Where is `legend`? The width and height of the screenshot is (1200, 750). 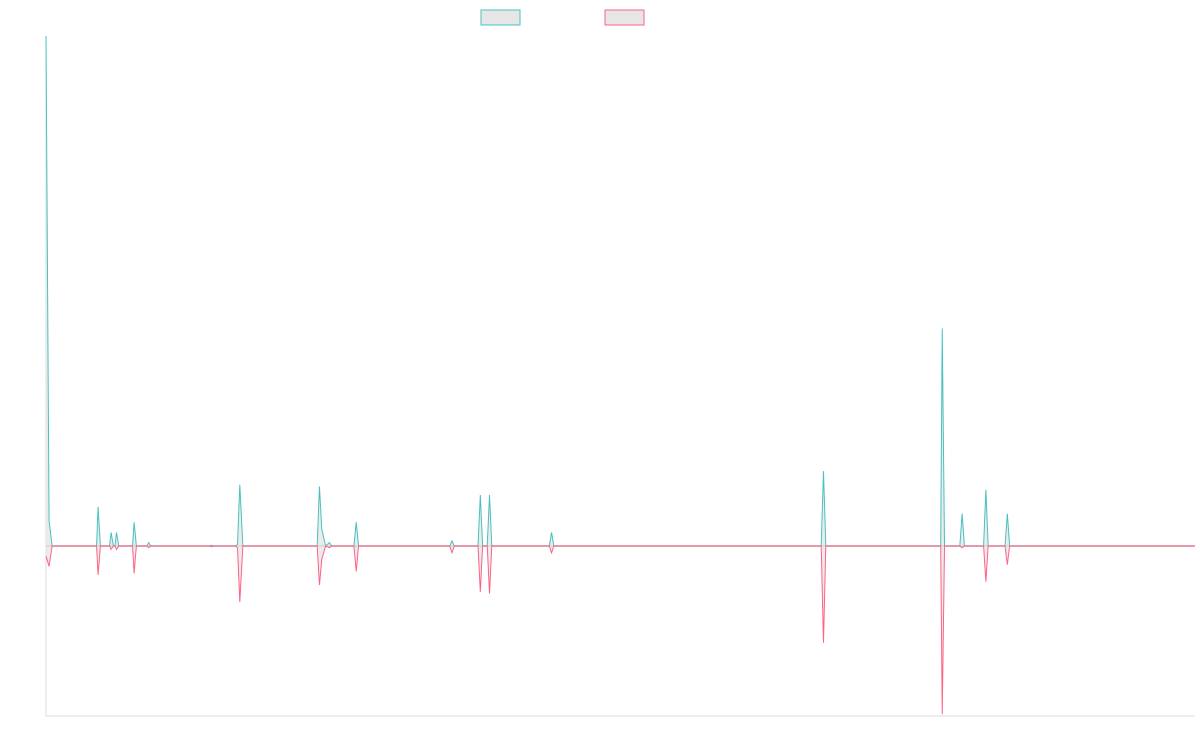
legend is located at coordinates (562, 17).